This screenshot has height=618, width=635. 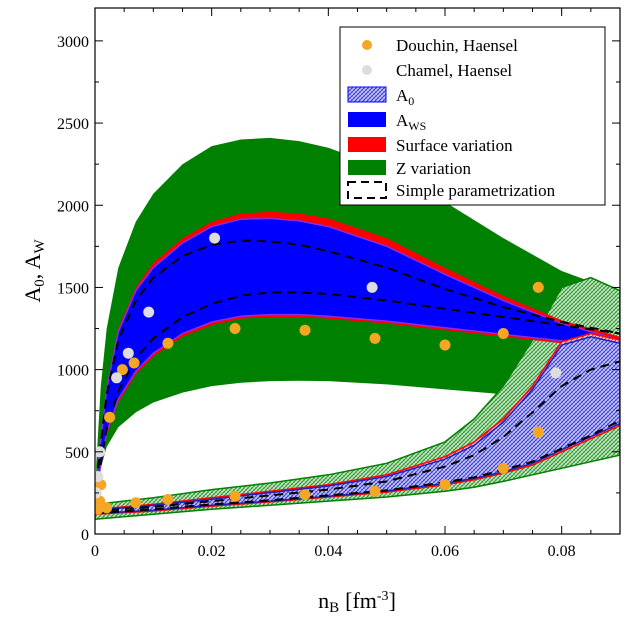 I want to click on y-tick-label-6: 3000, so click(x=73, y=42).